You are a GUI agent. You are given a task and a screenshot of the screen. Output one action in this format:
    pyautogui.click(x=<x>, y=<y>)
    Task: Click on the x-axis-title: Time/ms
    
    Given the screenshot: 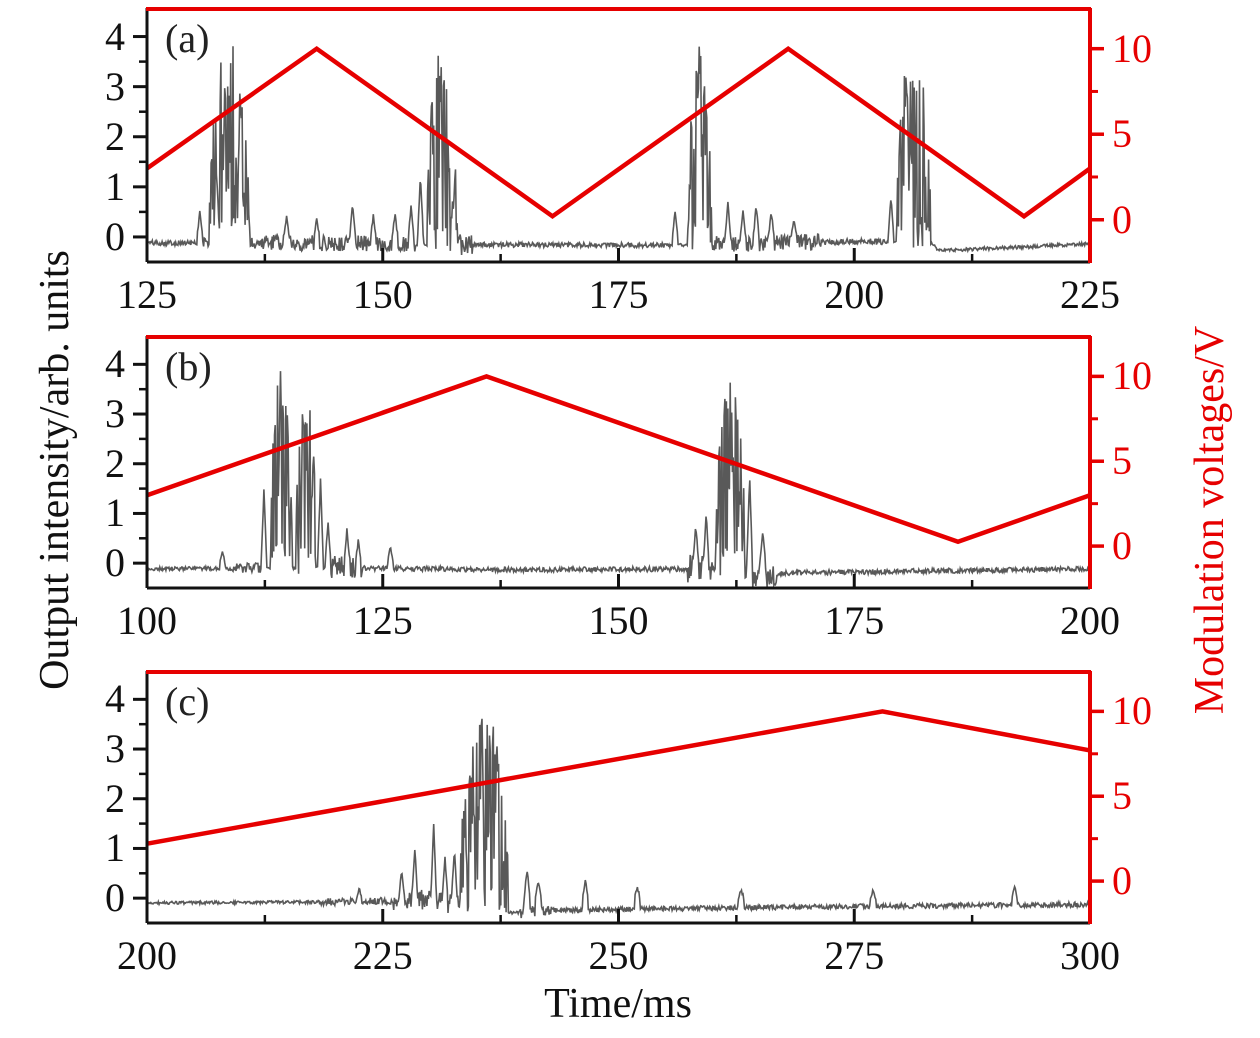 What is the action you would take?
    pyautogui.click(x=618, y=1004)
    